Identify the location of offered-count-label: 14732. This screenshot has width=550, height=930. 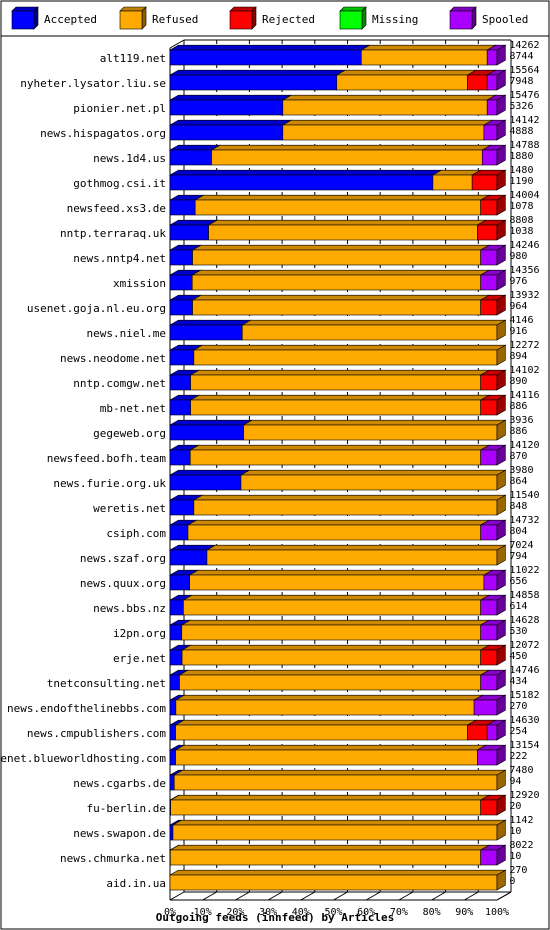
(524, 520).